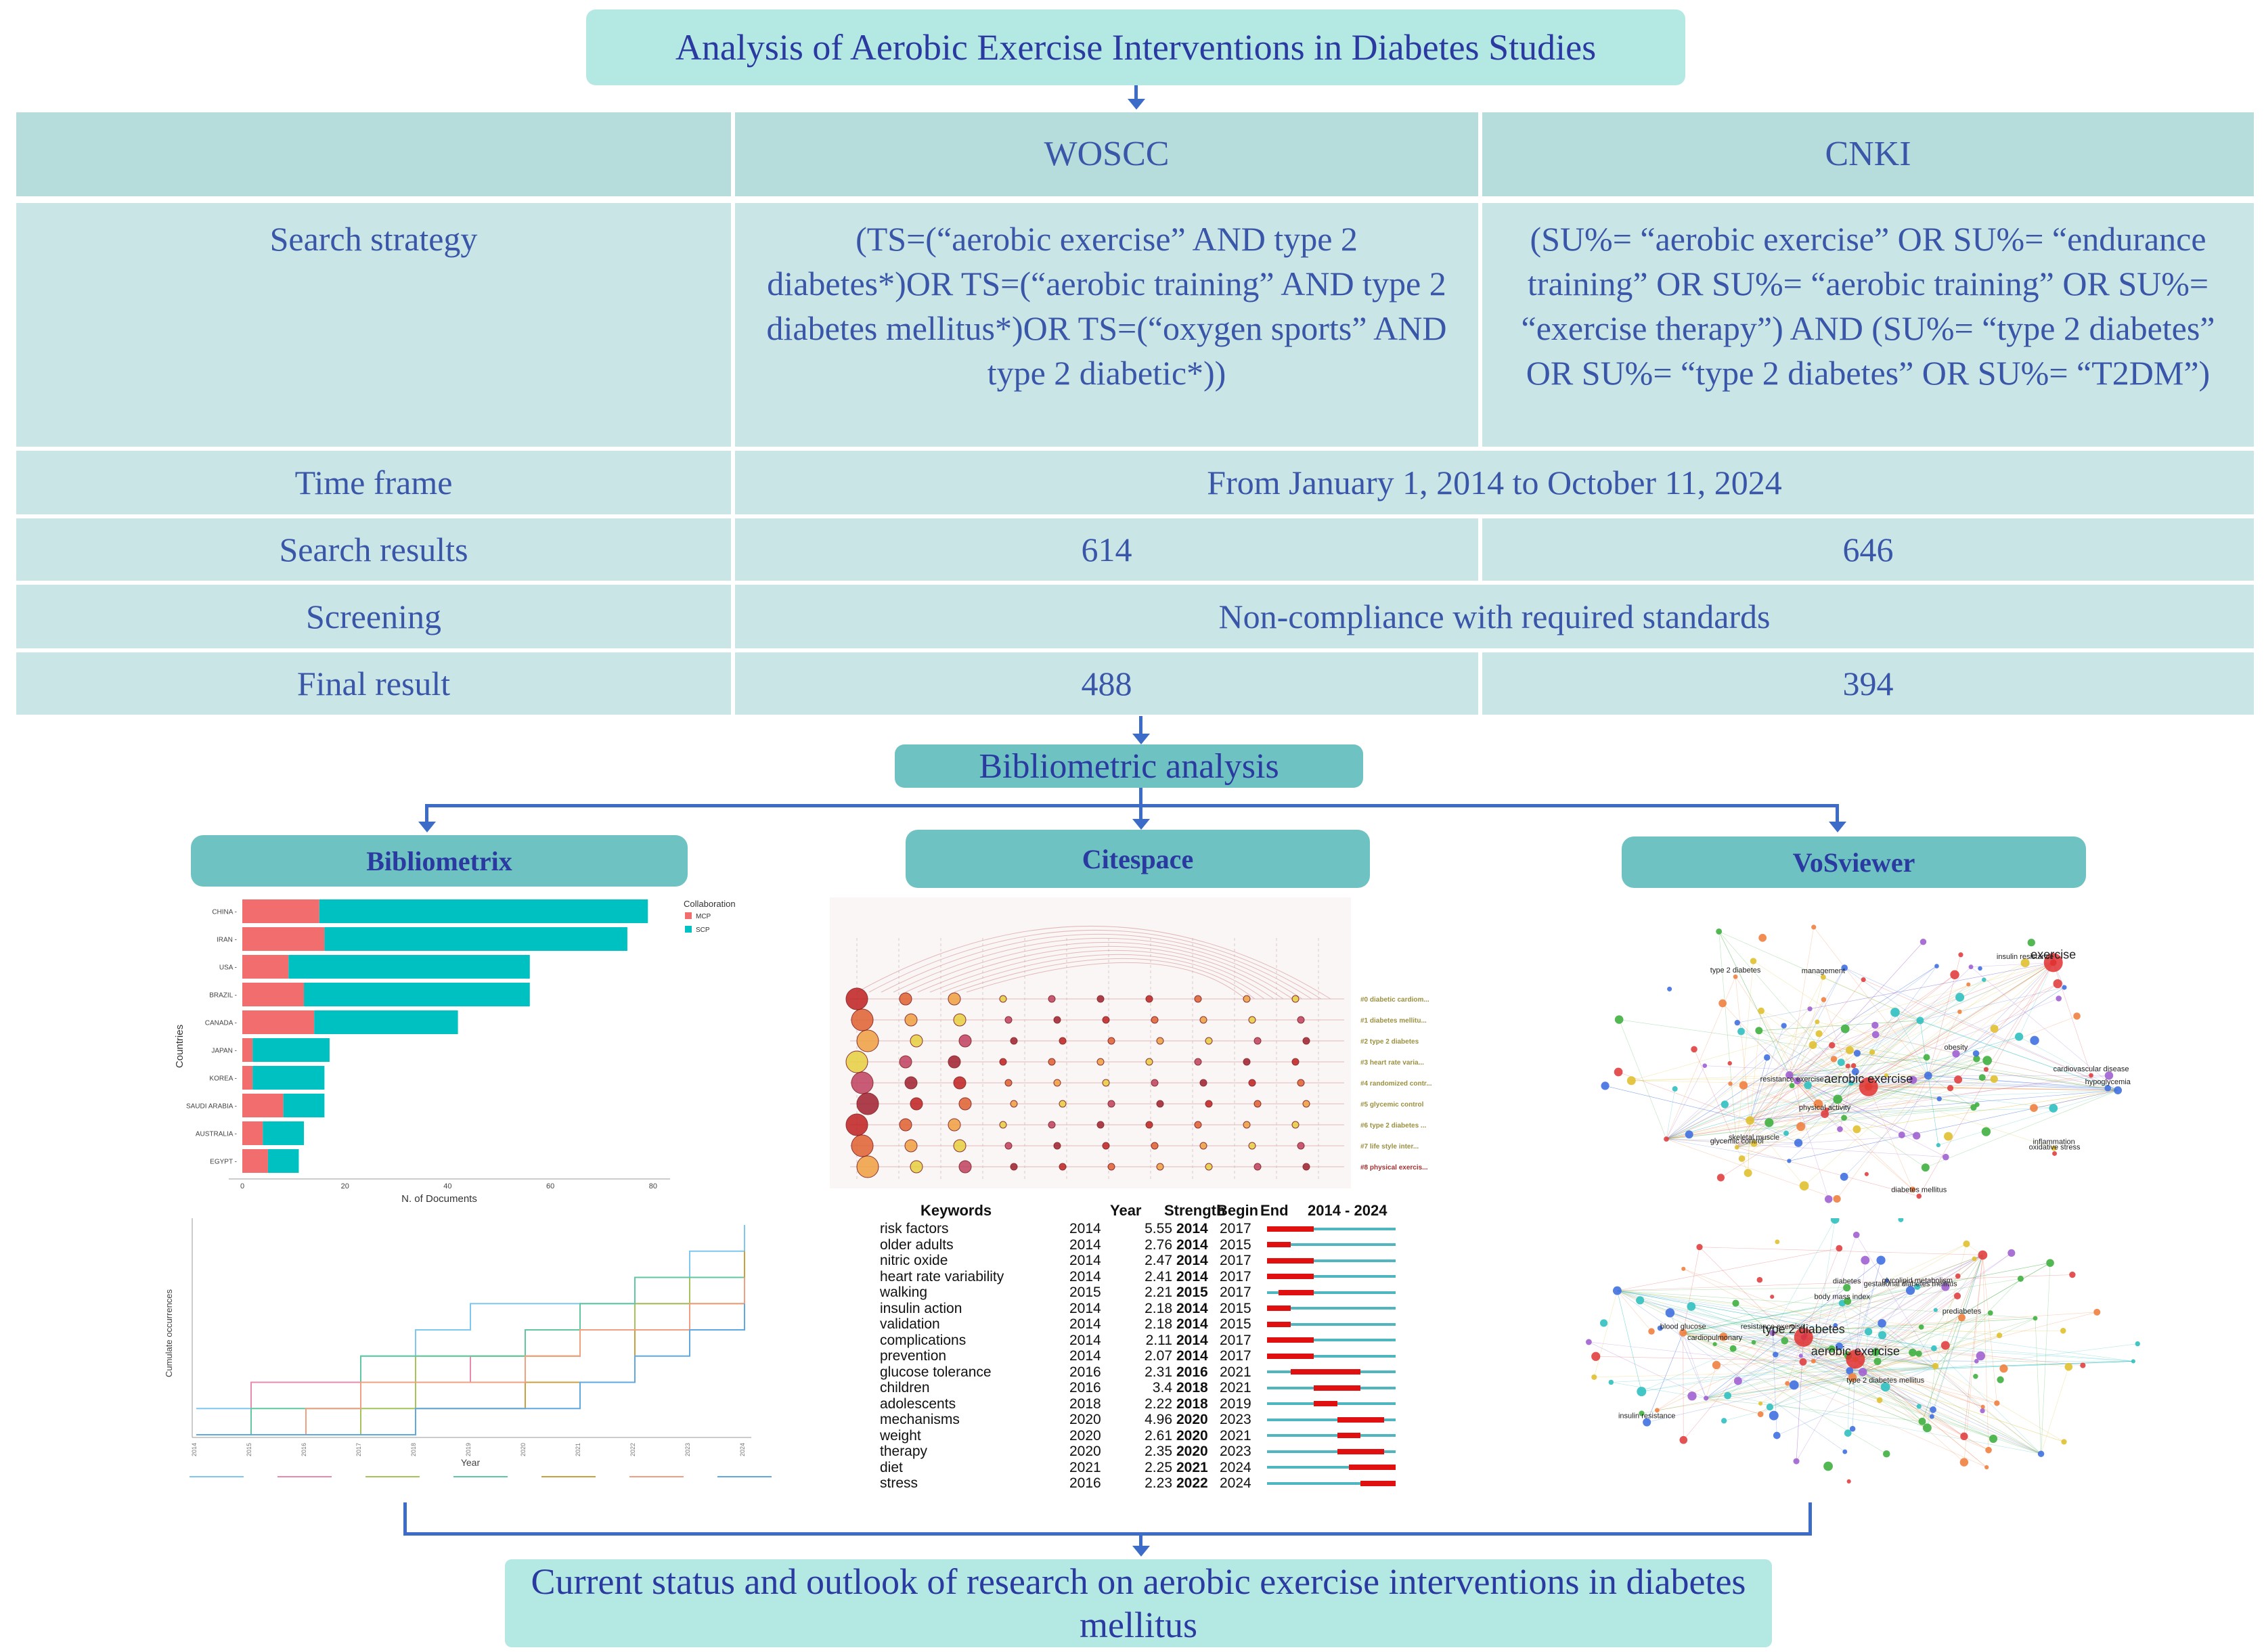 The width and height of the screenshot is (2264, 1652). I want to click on keyword-burst-row: therapy 2020 2.35 2020 2023, so click(1157, 1452).